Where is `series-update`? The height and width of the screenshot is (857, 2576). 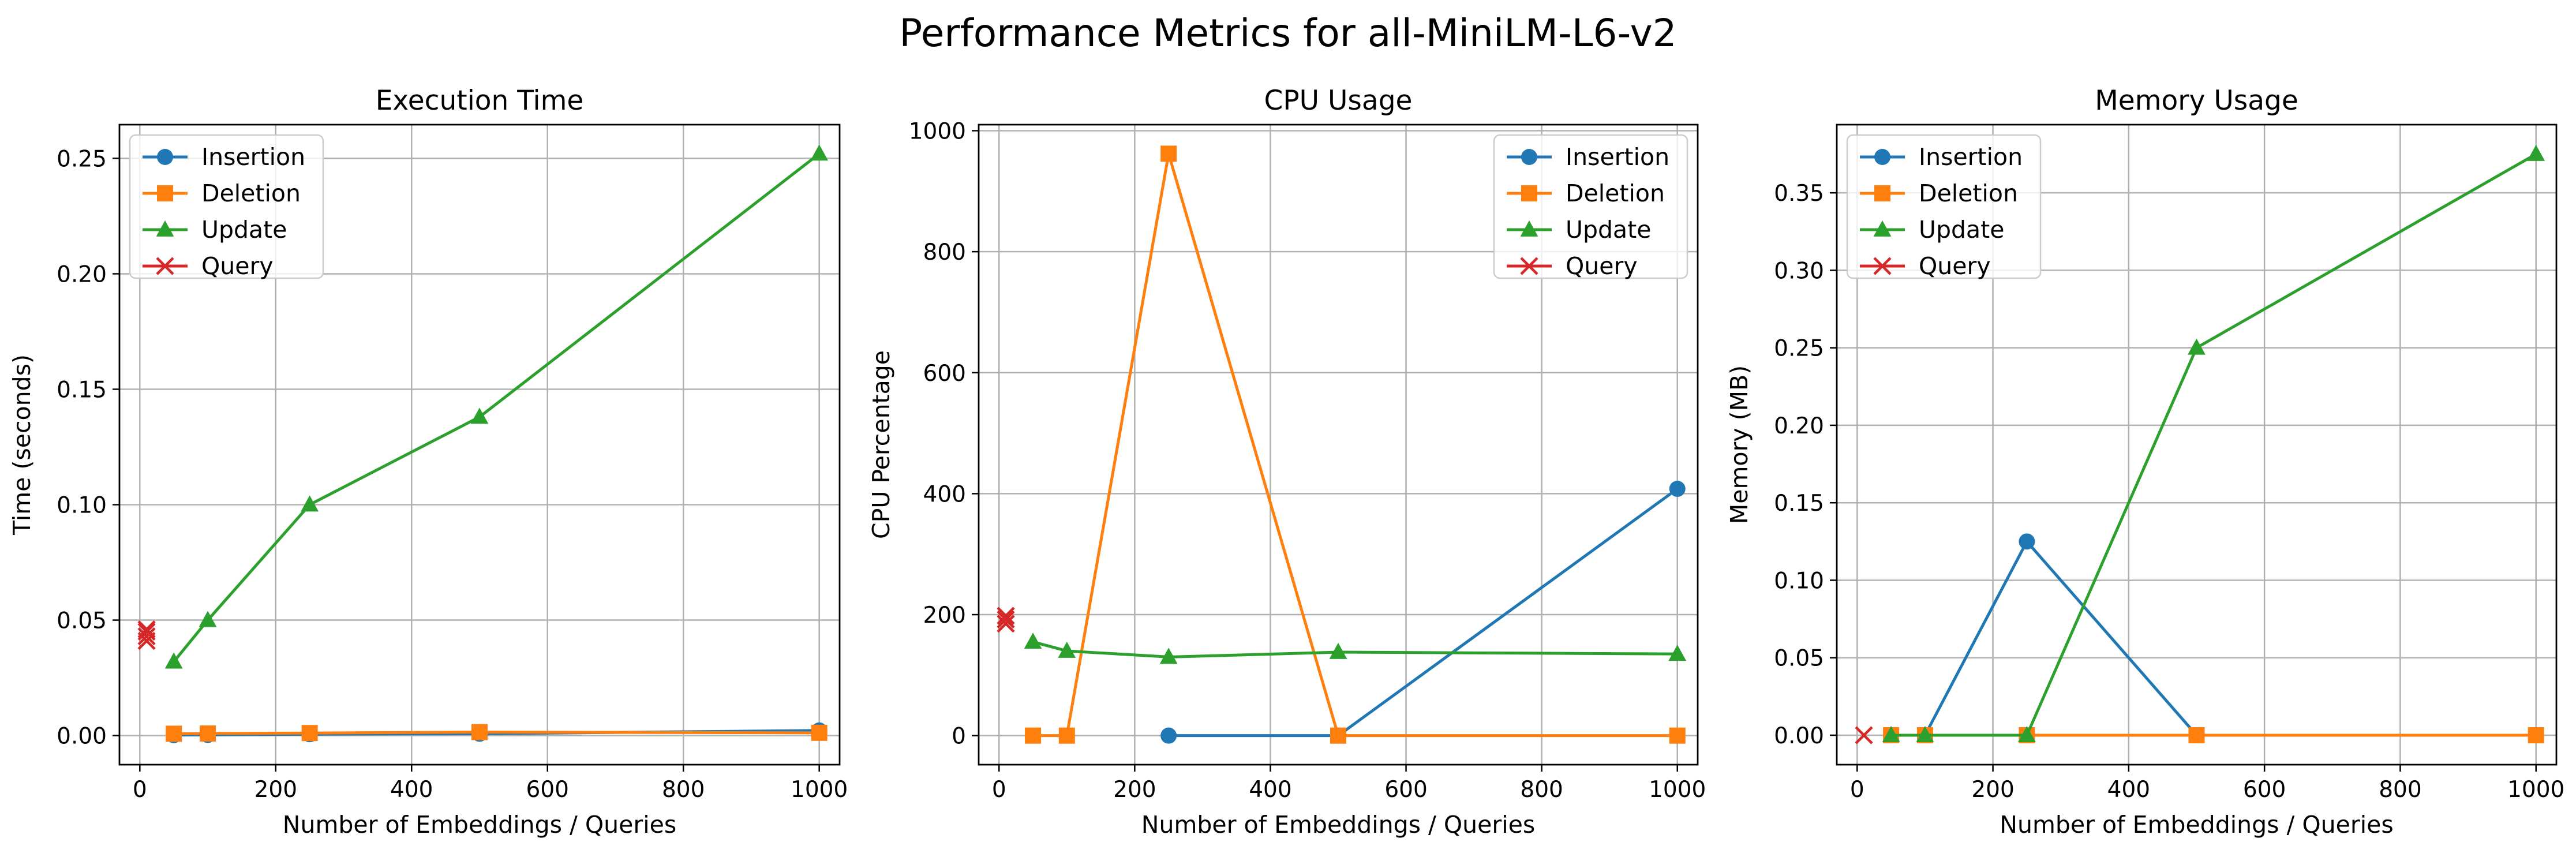
series-update is located at coordinates (1355, 648).